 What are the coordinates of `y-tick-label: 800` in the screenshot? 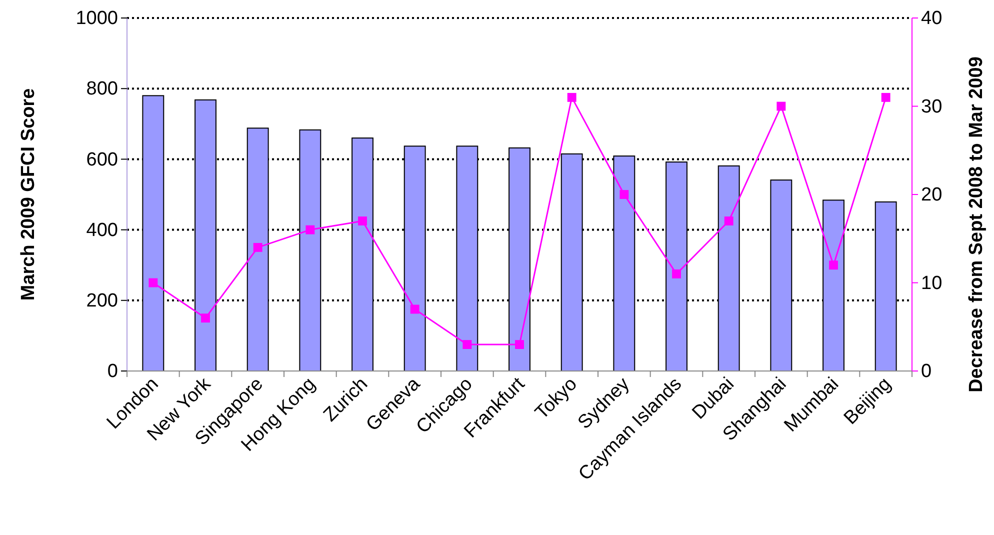 It's located at (102, 89).